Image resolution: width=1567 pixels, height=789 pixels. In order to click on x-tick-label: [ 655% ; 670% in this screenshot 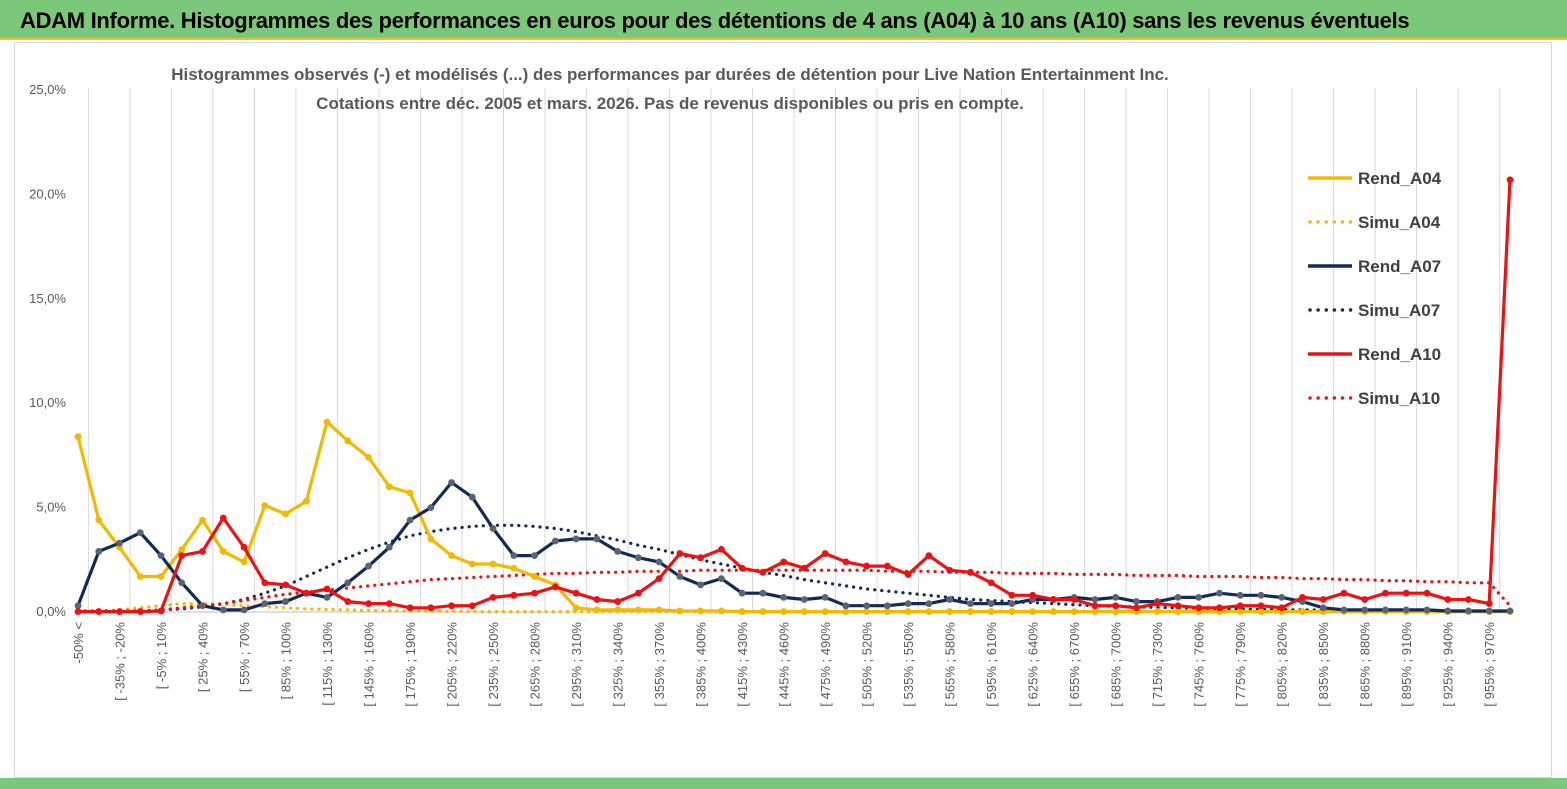, I will do `click(1074, 664)`.